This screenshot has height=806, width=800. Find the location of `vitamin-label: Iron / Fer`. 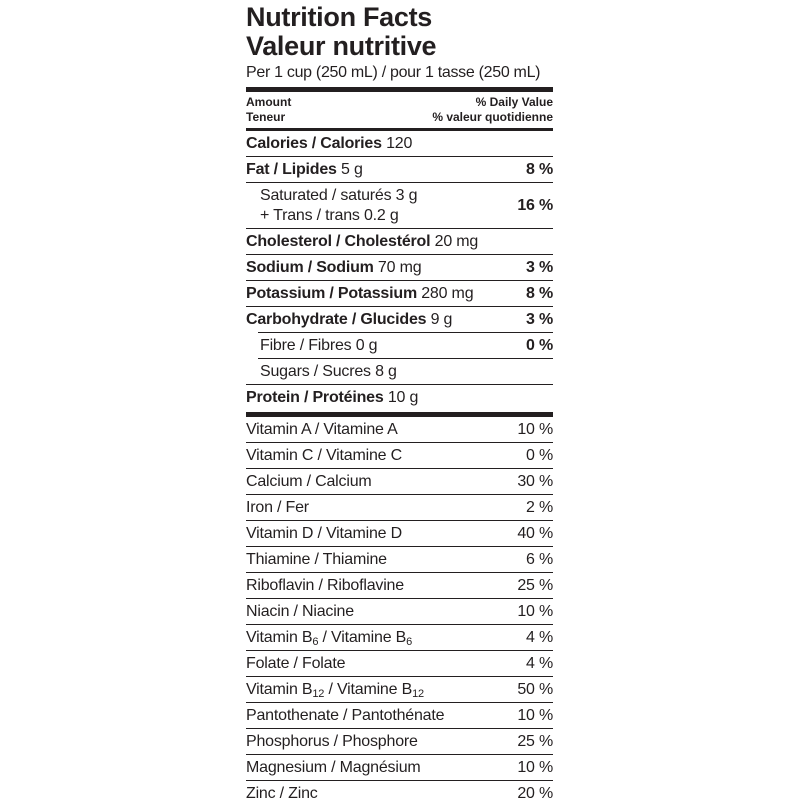

vitamin-label: Iron / Fer is located at coordinates (277, 507).